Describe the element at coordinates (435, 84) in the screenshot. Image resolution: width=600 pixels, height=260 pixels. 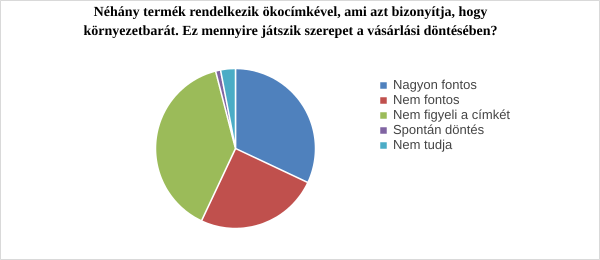
I see `legend-label: Nagyon fontos` at that location.